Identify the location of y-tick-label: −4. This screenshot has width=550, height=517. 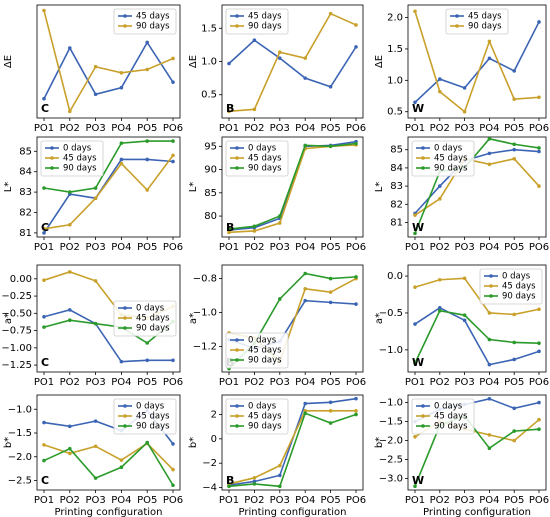
(209, 488).